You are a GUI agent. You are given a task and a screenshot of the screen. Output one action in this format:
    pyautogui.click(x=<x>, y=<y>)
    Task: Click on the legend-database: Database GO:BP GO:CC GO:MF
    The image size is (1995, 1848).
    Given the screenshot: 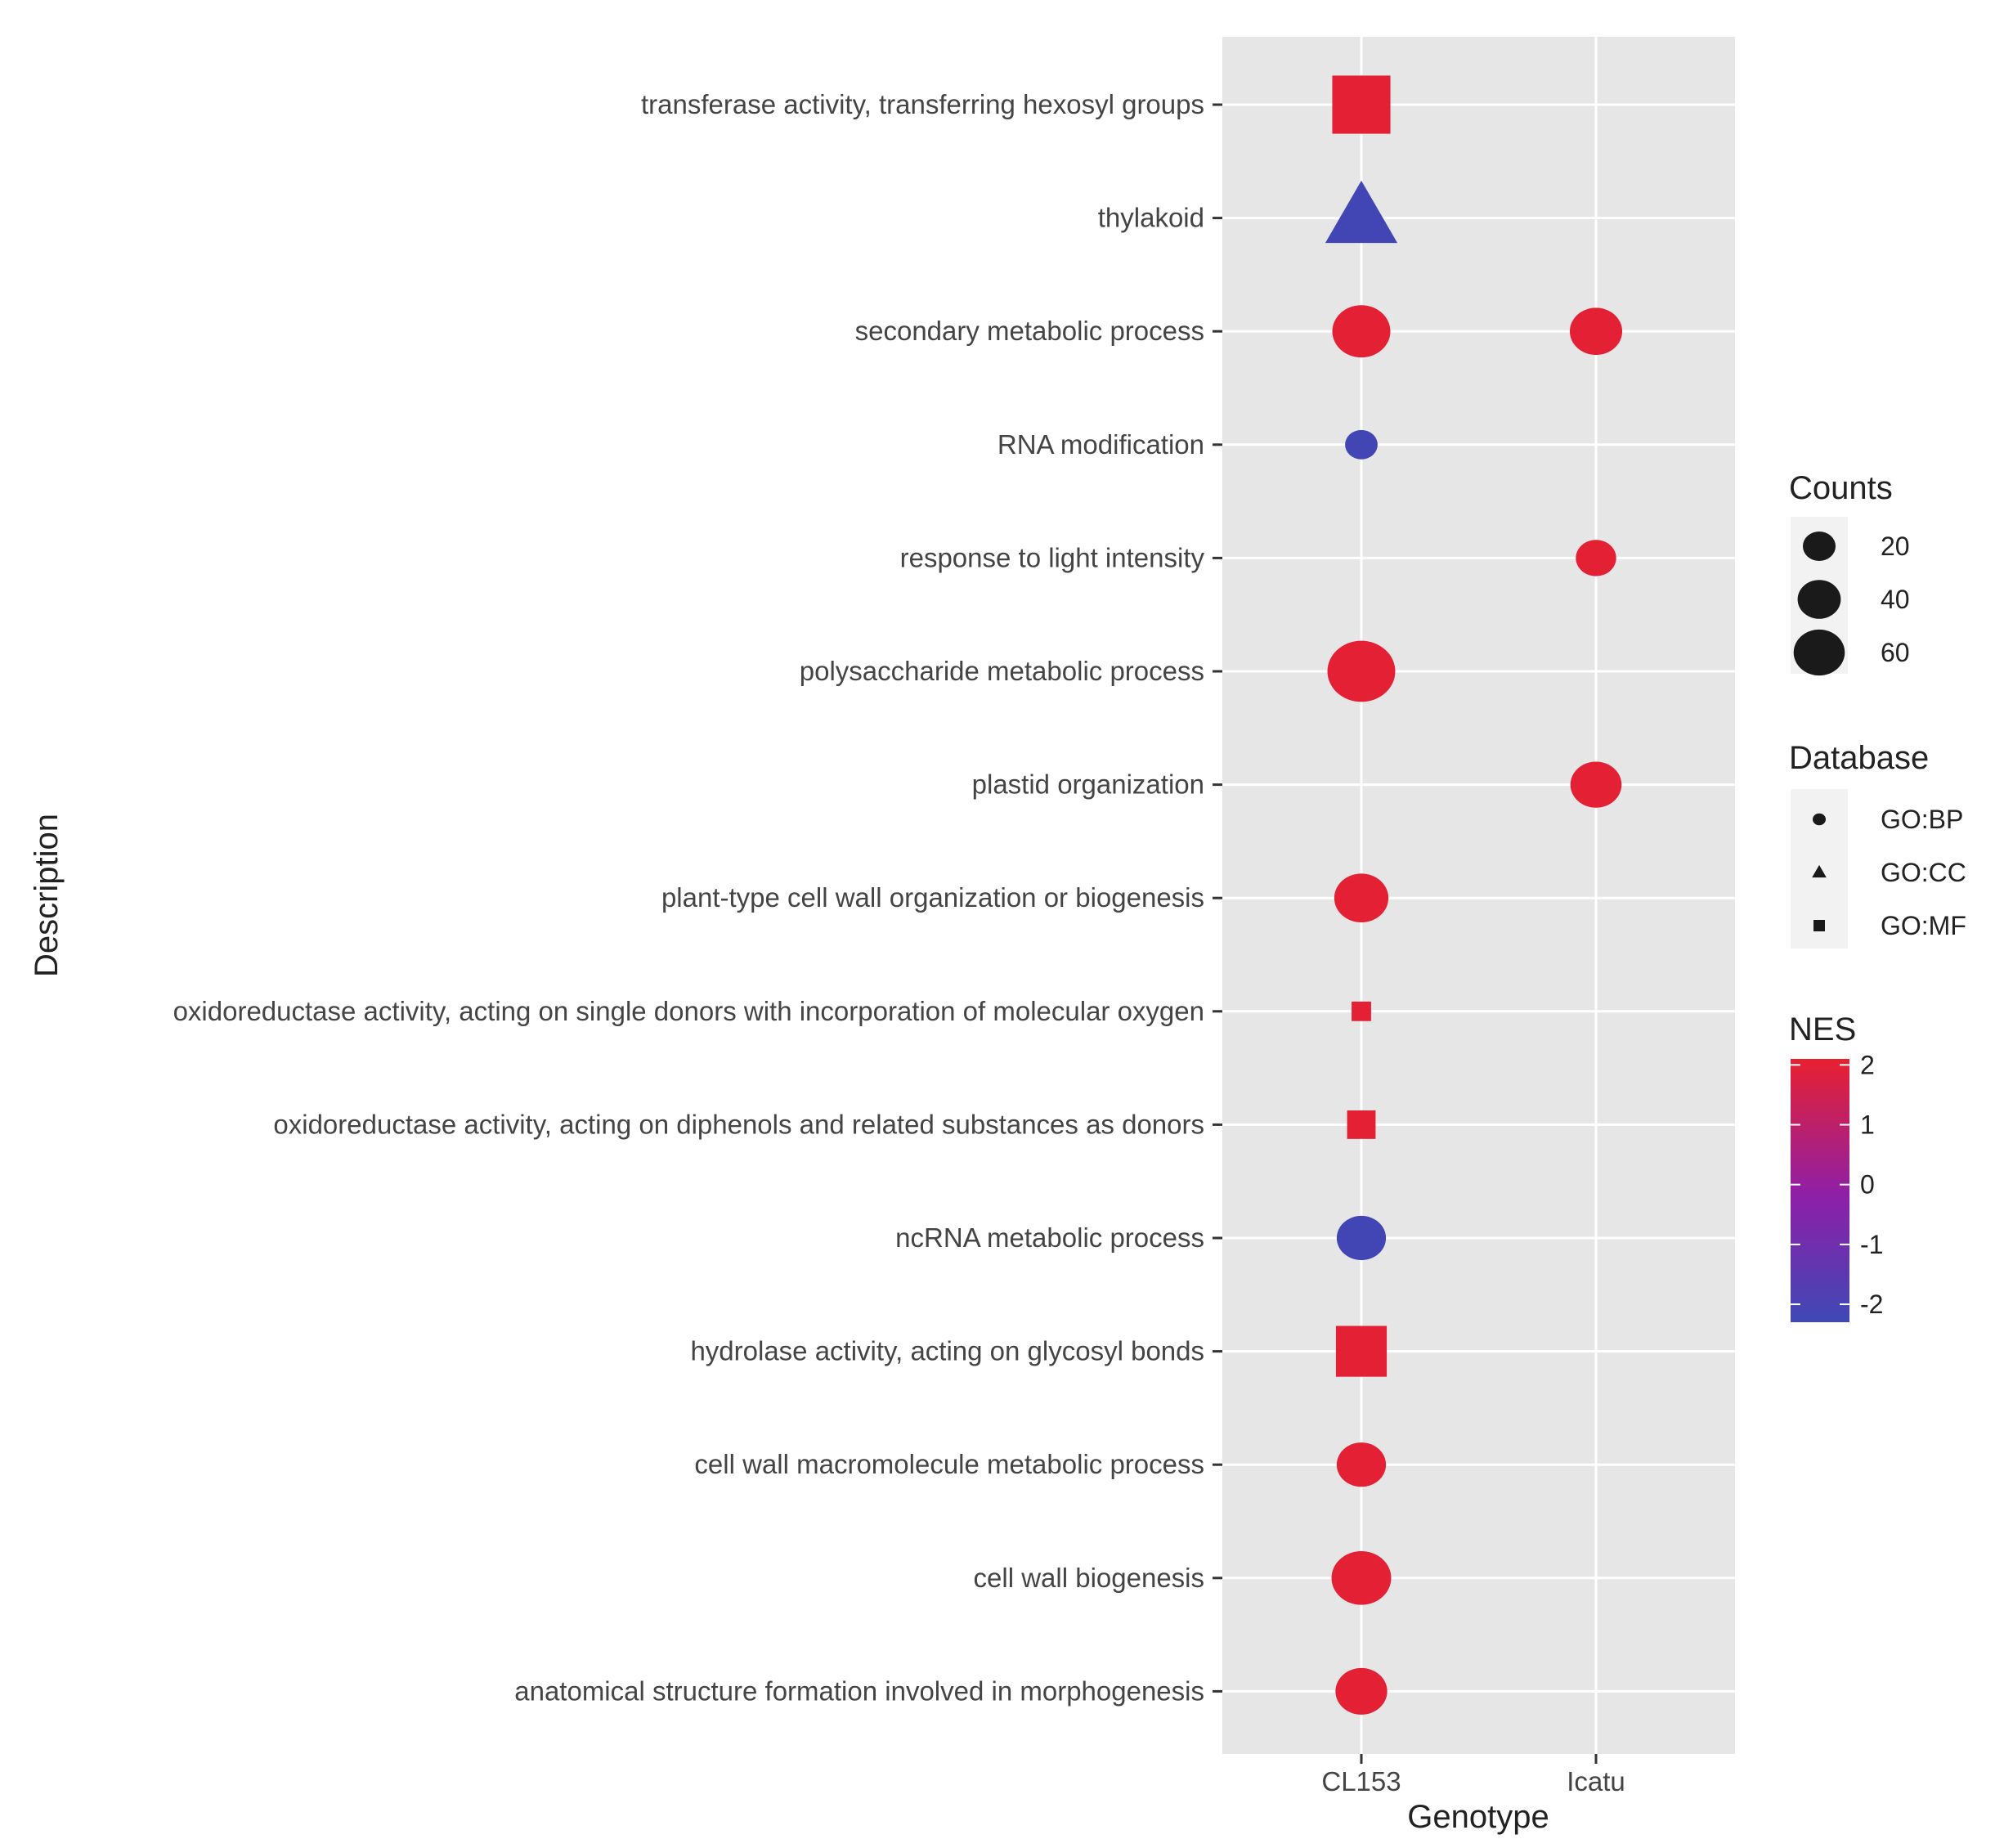 What is the action you would take?
    pyautogui.click(x=1877, y=845)
    